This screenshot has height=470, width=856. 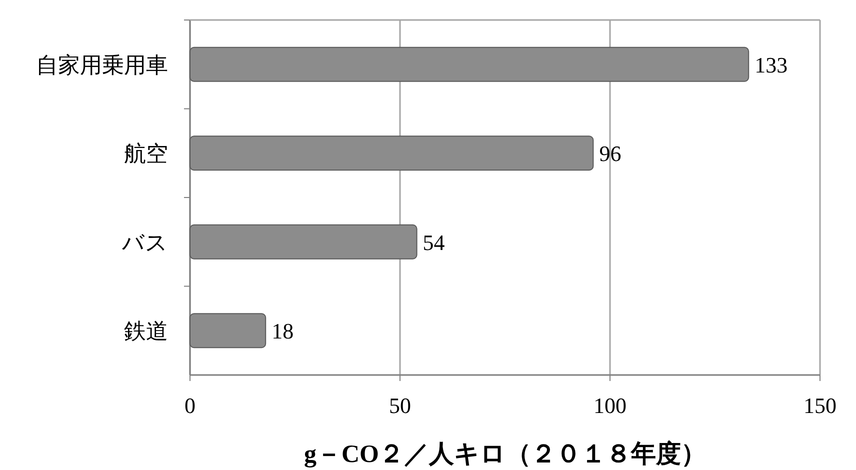 What do you see at coordinates (283, 331) in the screenshot?
I see `data-label: 18` at bounding box center [283, 331].